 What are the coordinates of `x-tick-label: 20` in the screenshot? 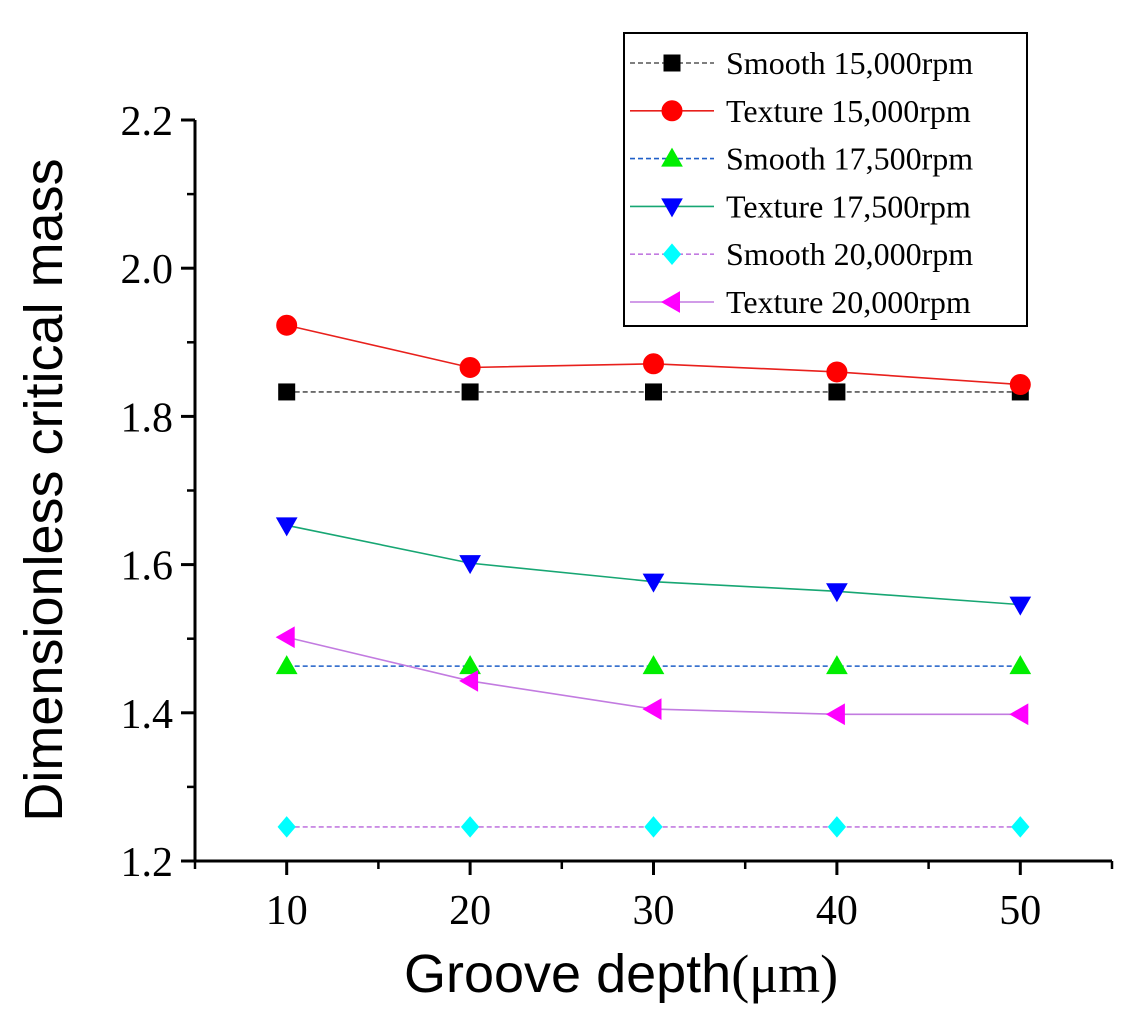 It's located at (470, 911).